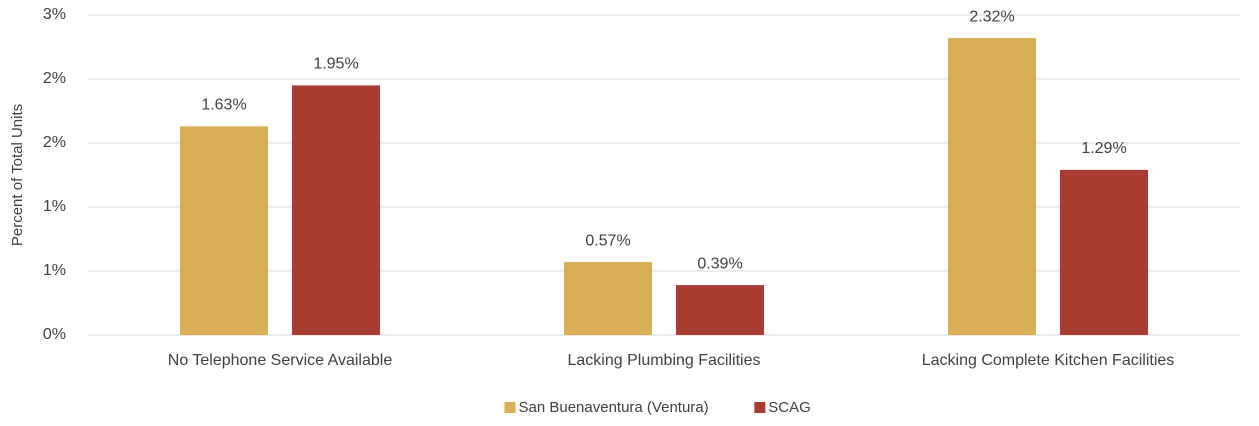 This screenshot has height=426, width=1259. Describe the element at coordinates (614, 407) in the screenshot. I see `legend-label: San Buenaventura (Ventura)` at that location.